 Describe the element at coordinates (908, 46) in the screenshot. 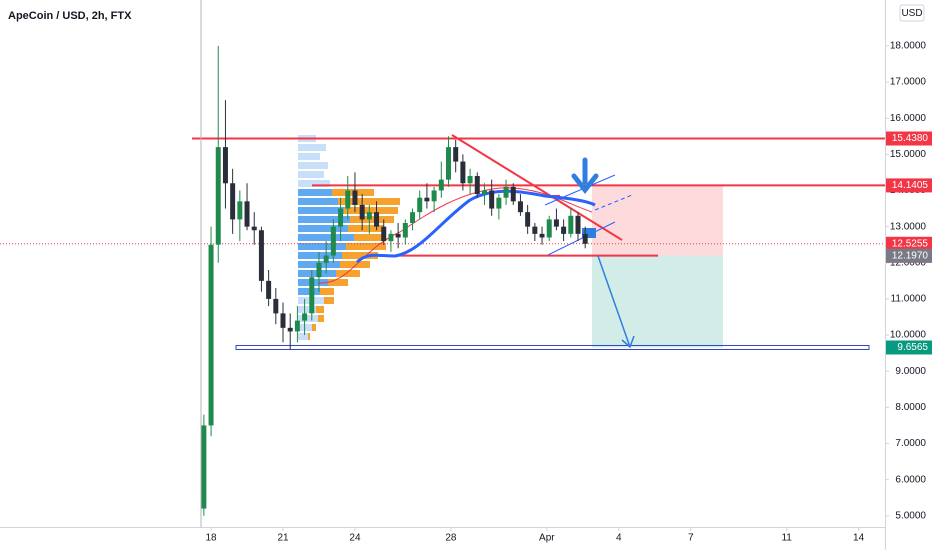

I see `y-tick-label: 18.0000` at that location.